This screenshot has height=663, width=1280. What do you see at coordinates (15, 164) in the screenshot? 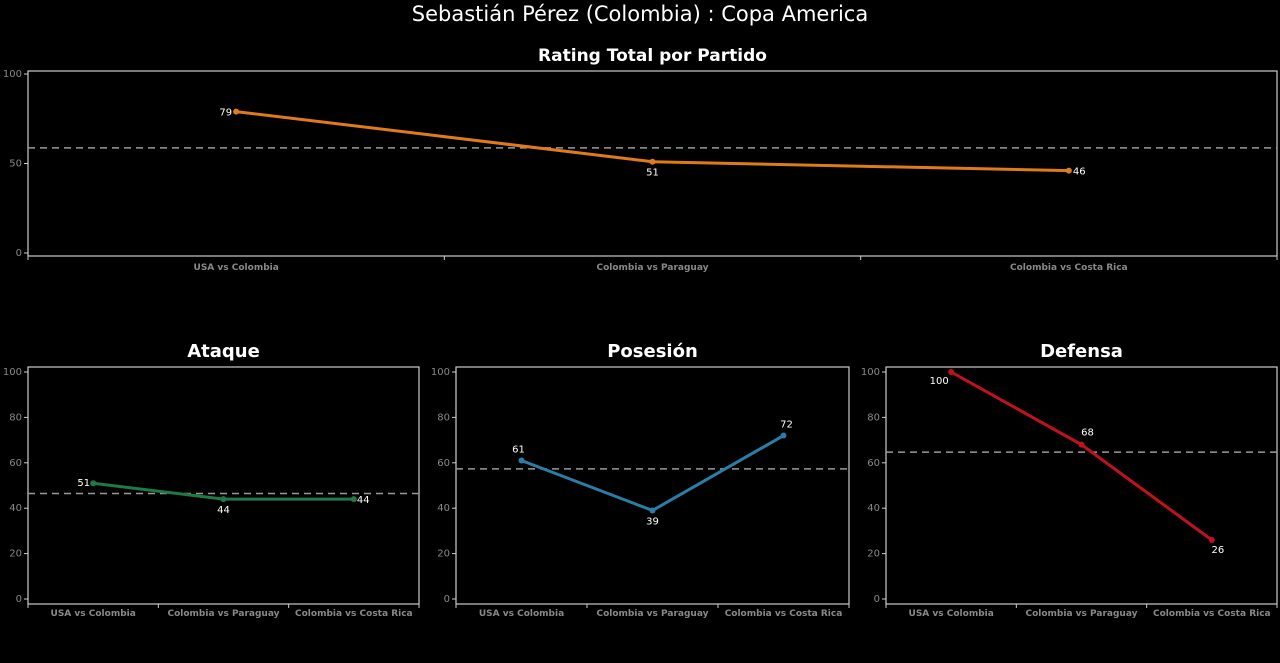
I see `y-tick-label: 50` at bounding box center [15, 164].